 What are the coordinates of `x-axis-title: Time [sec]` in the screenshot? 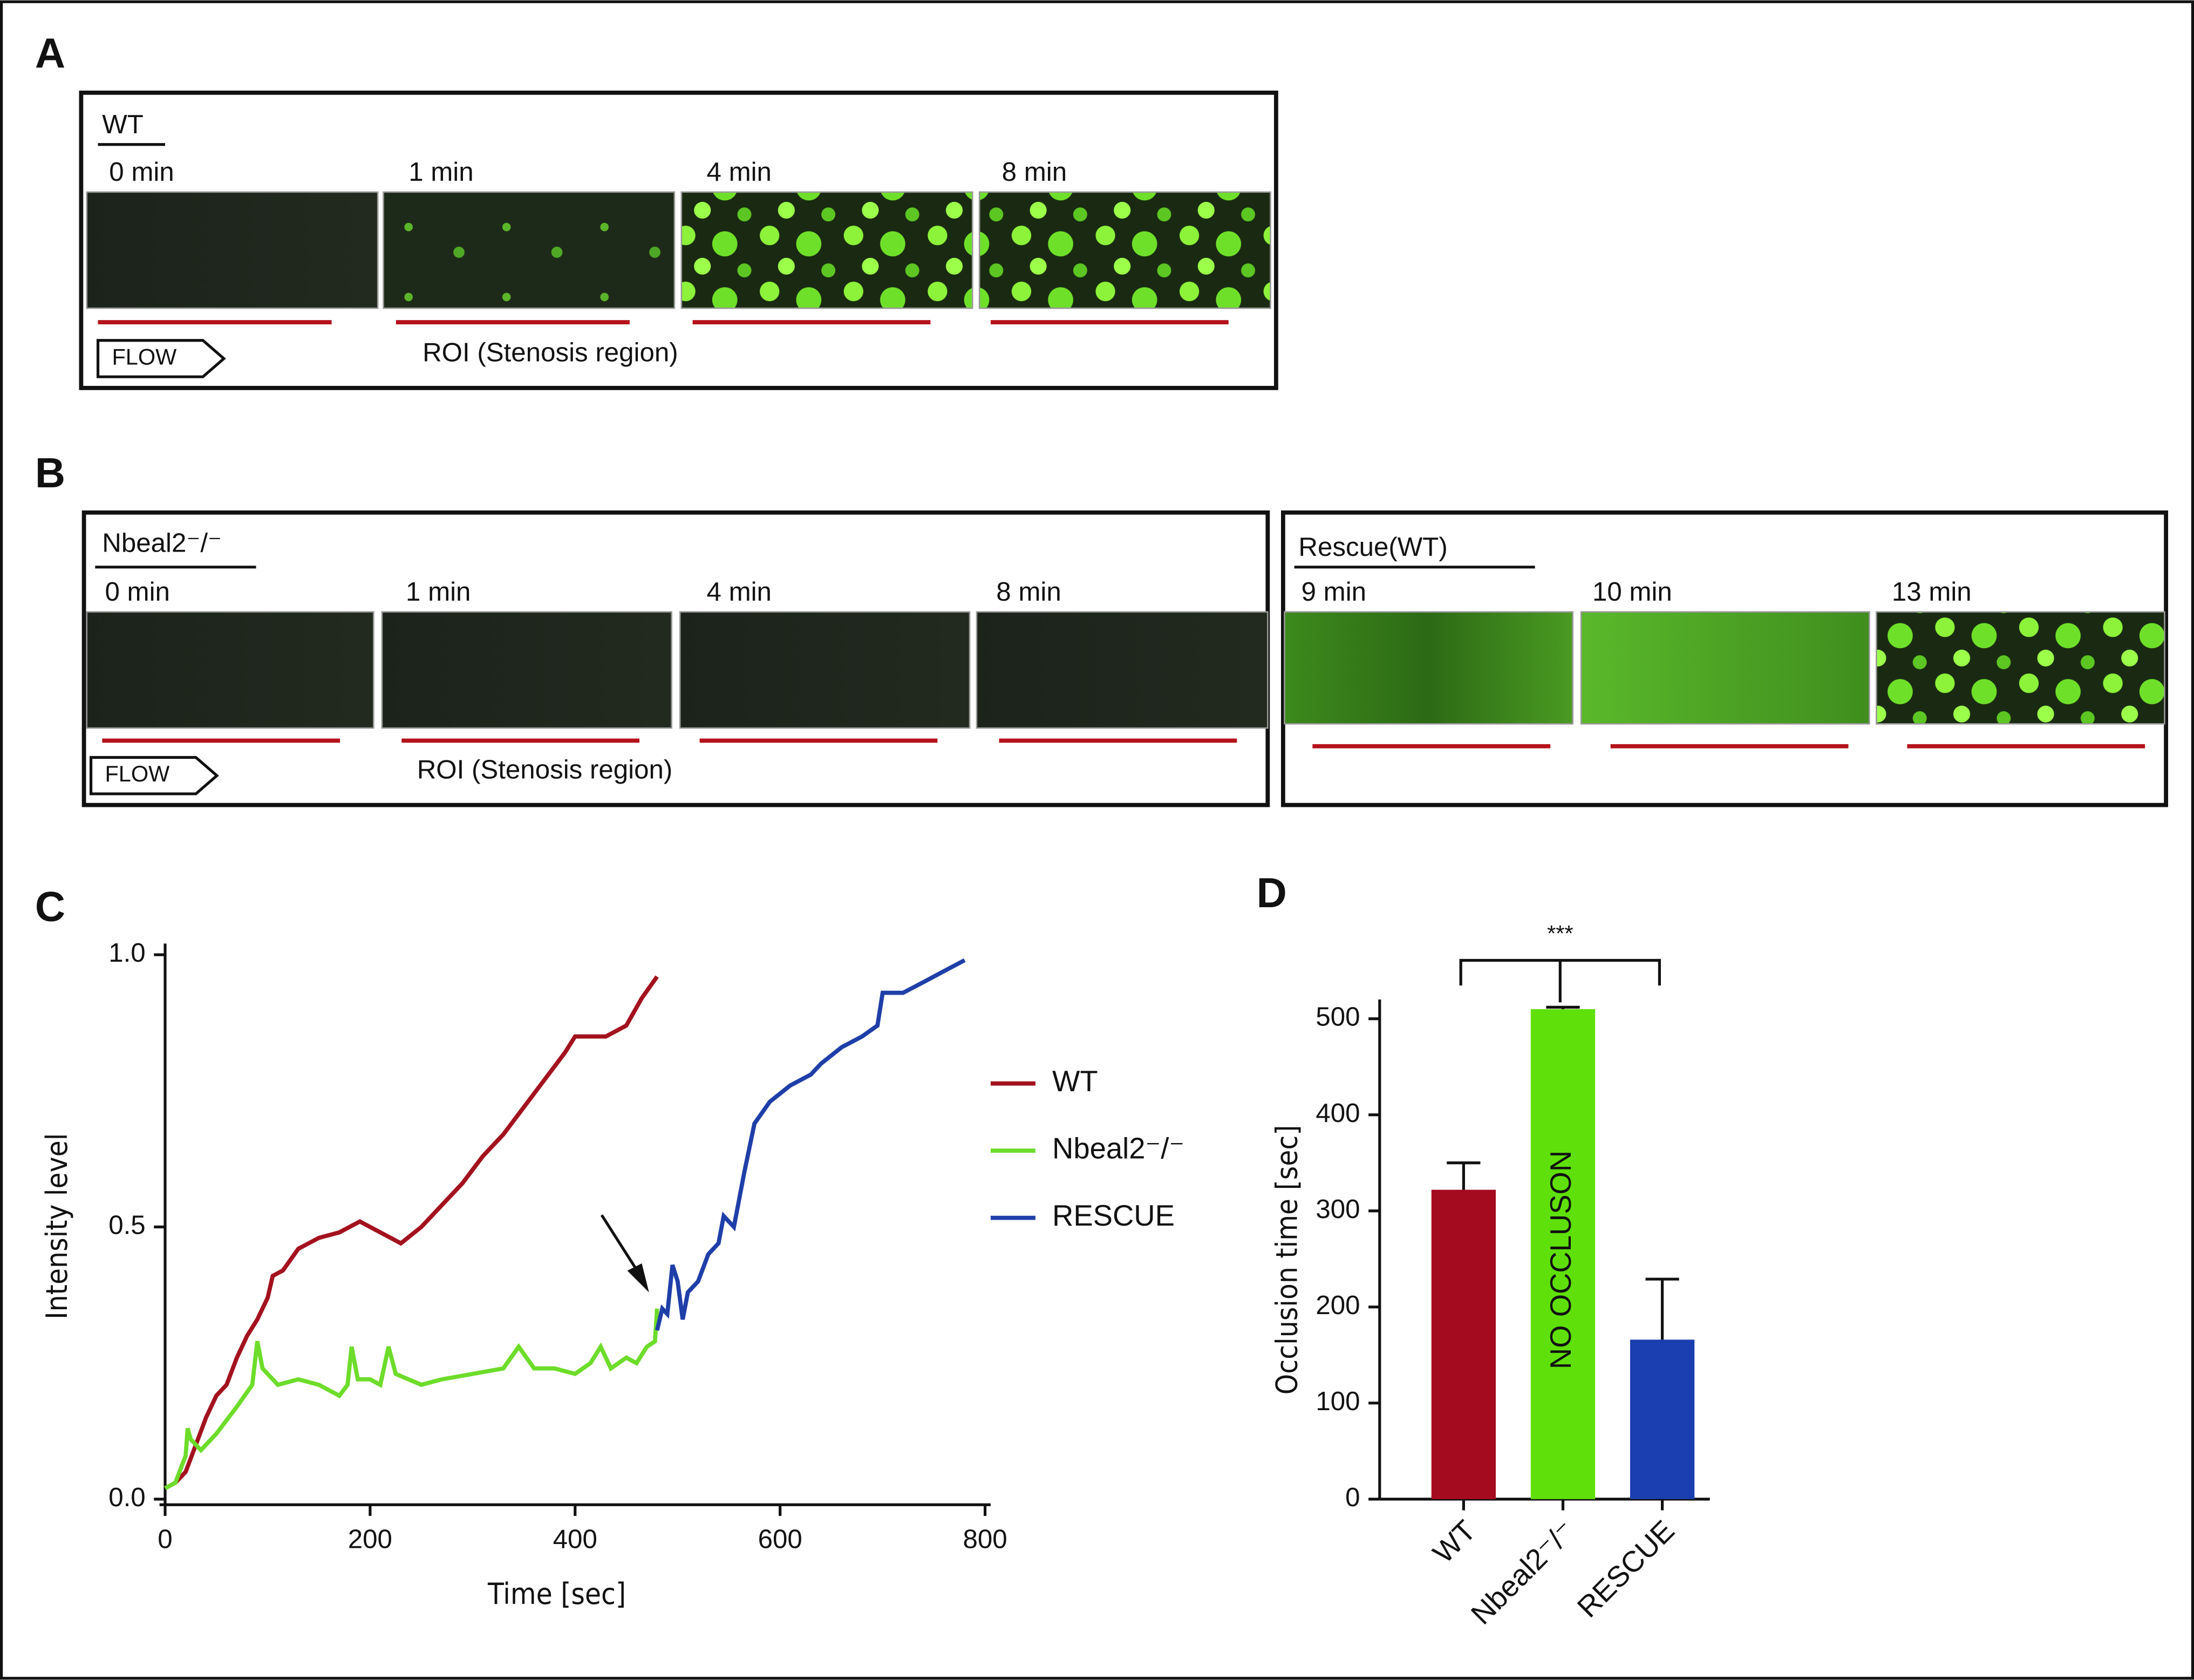 It's located at (556, 1593).